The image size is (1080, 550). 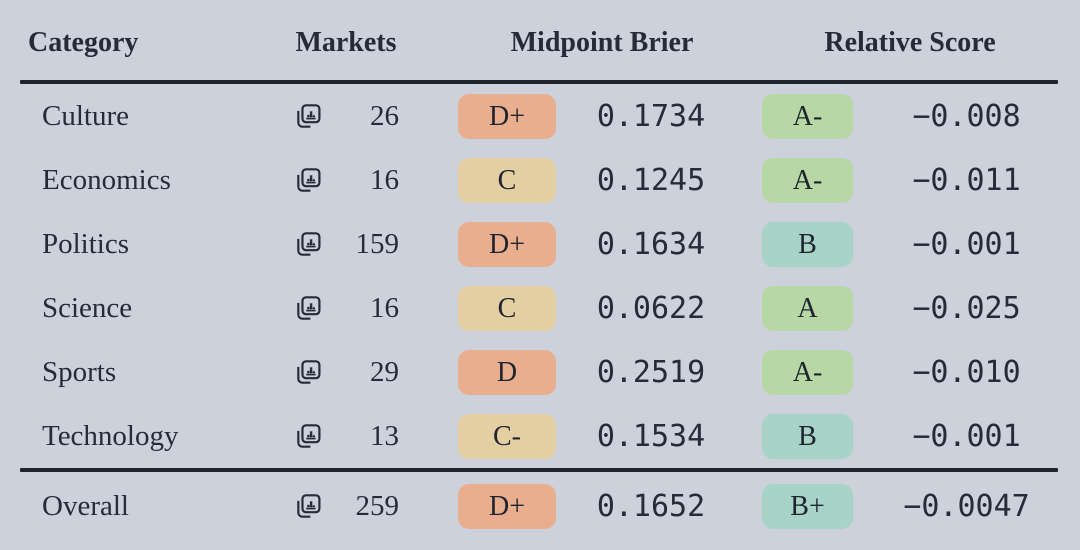 I want to click on category-label: Technology, so click(x=110, y=435).